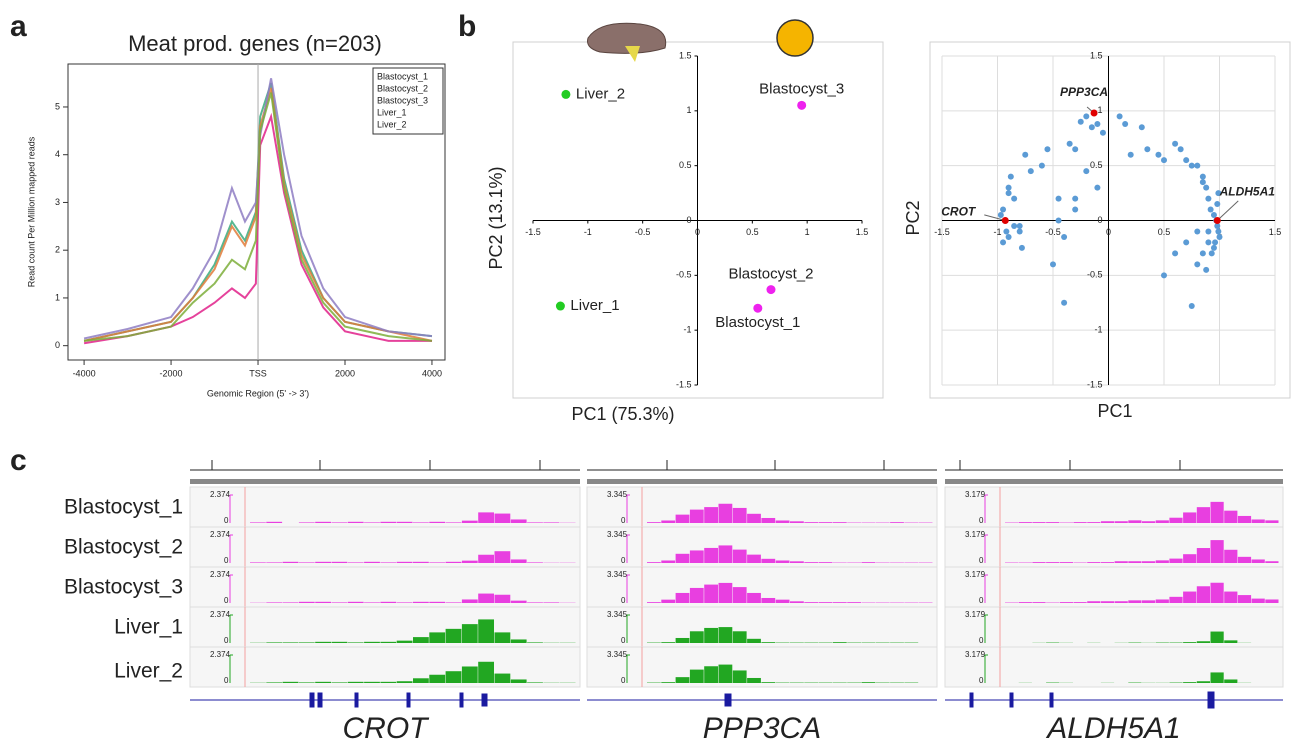 The image size is (1298, 745). Describe the element at coordinates (1084, 92) in the screenshot. I see `annotation: PPP3CA` at that location.